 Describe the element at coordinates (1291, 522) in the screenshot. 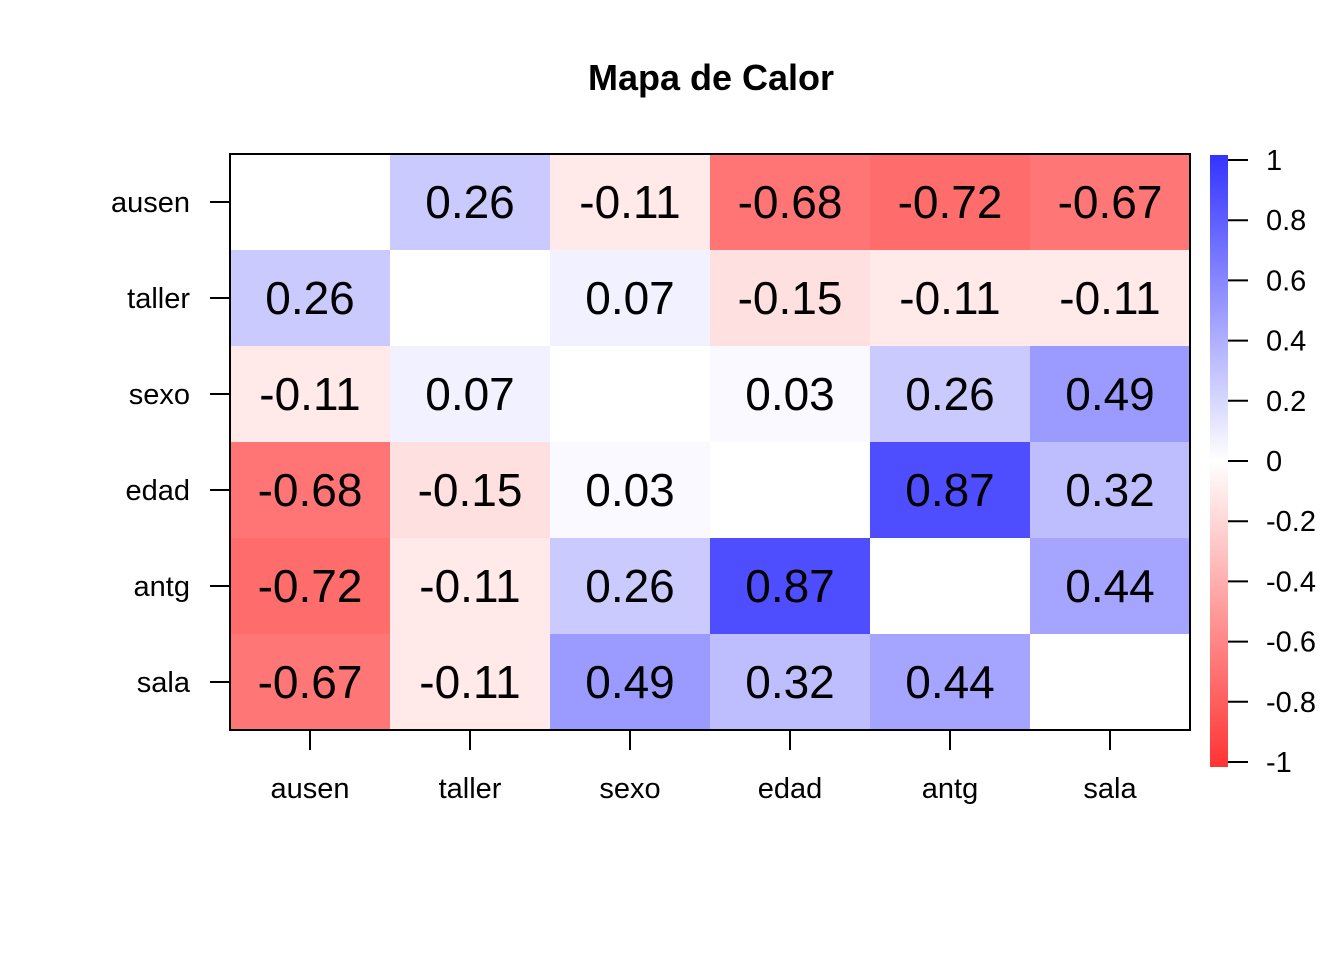

I see `colorbar-tick-label: -0.2` at that location.